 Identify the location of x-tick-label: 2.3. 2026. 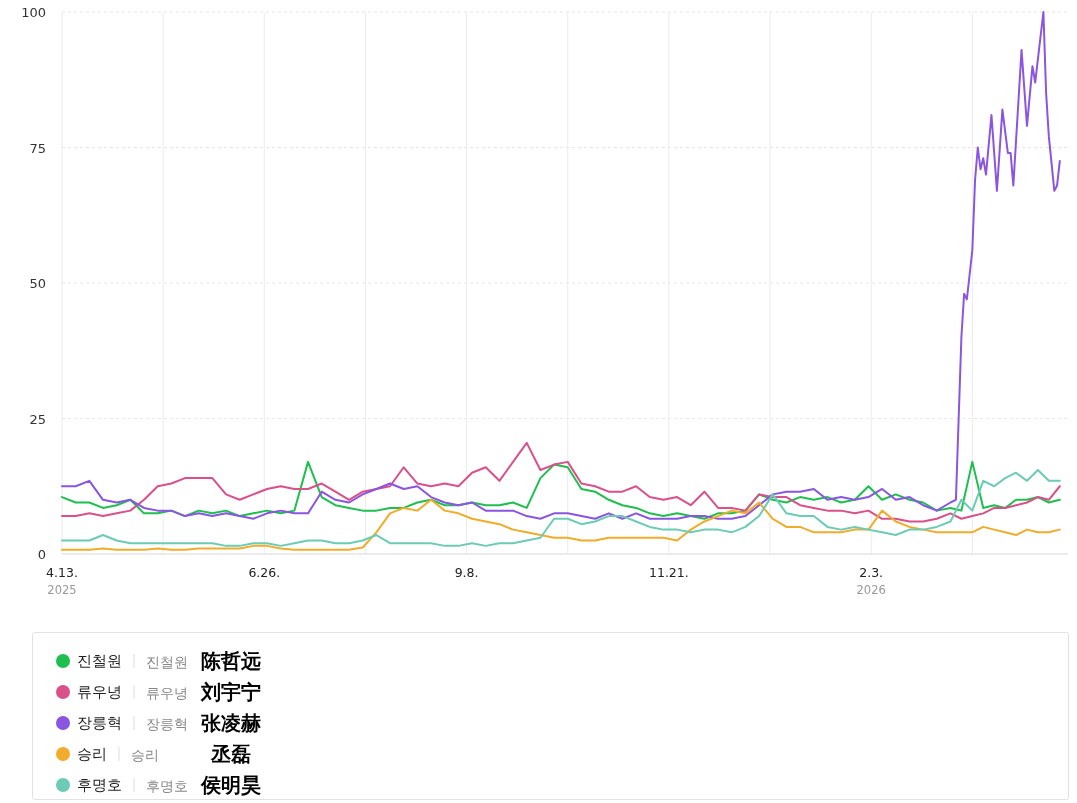
(871, 581).